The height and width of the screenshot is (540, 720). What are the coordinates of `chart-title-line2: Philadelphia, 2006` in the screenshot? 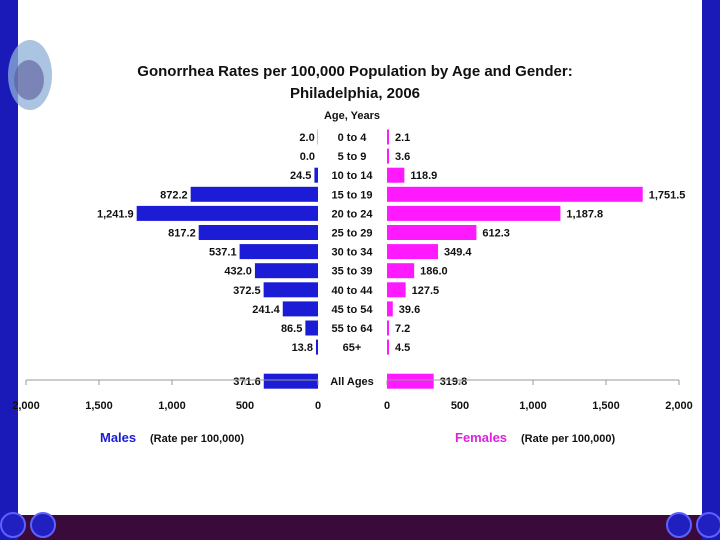 It's located at (355, 93).